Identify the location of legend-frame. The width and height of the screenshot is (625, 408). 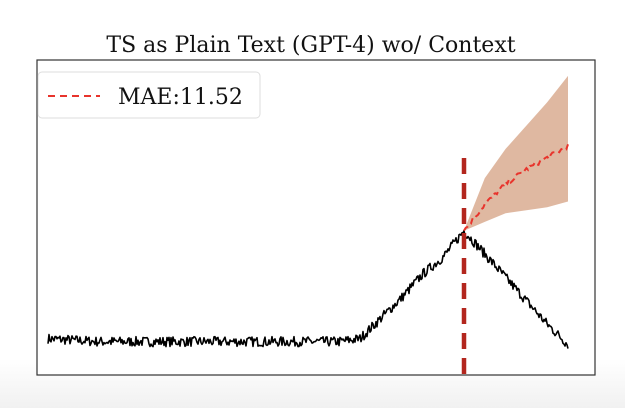
(149, 95).